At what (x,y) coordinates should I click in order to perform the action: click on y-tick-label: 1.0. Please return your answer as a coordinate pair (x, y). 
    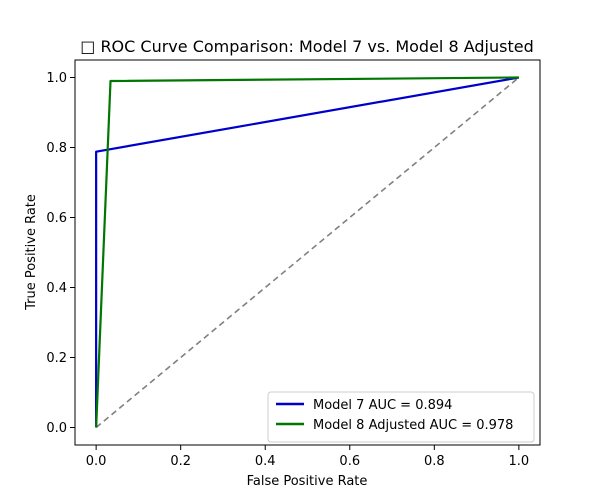
    Looking at the image, I should click on (56, 78).